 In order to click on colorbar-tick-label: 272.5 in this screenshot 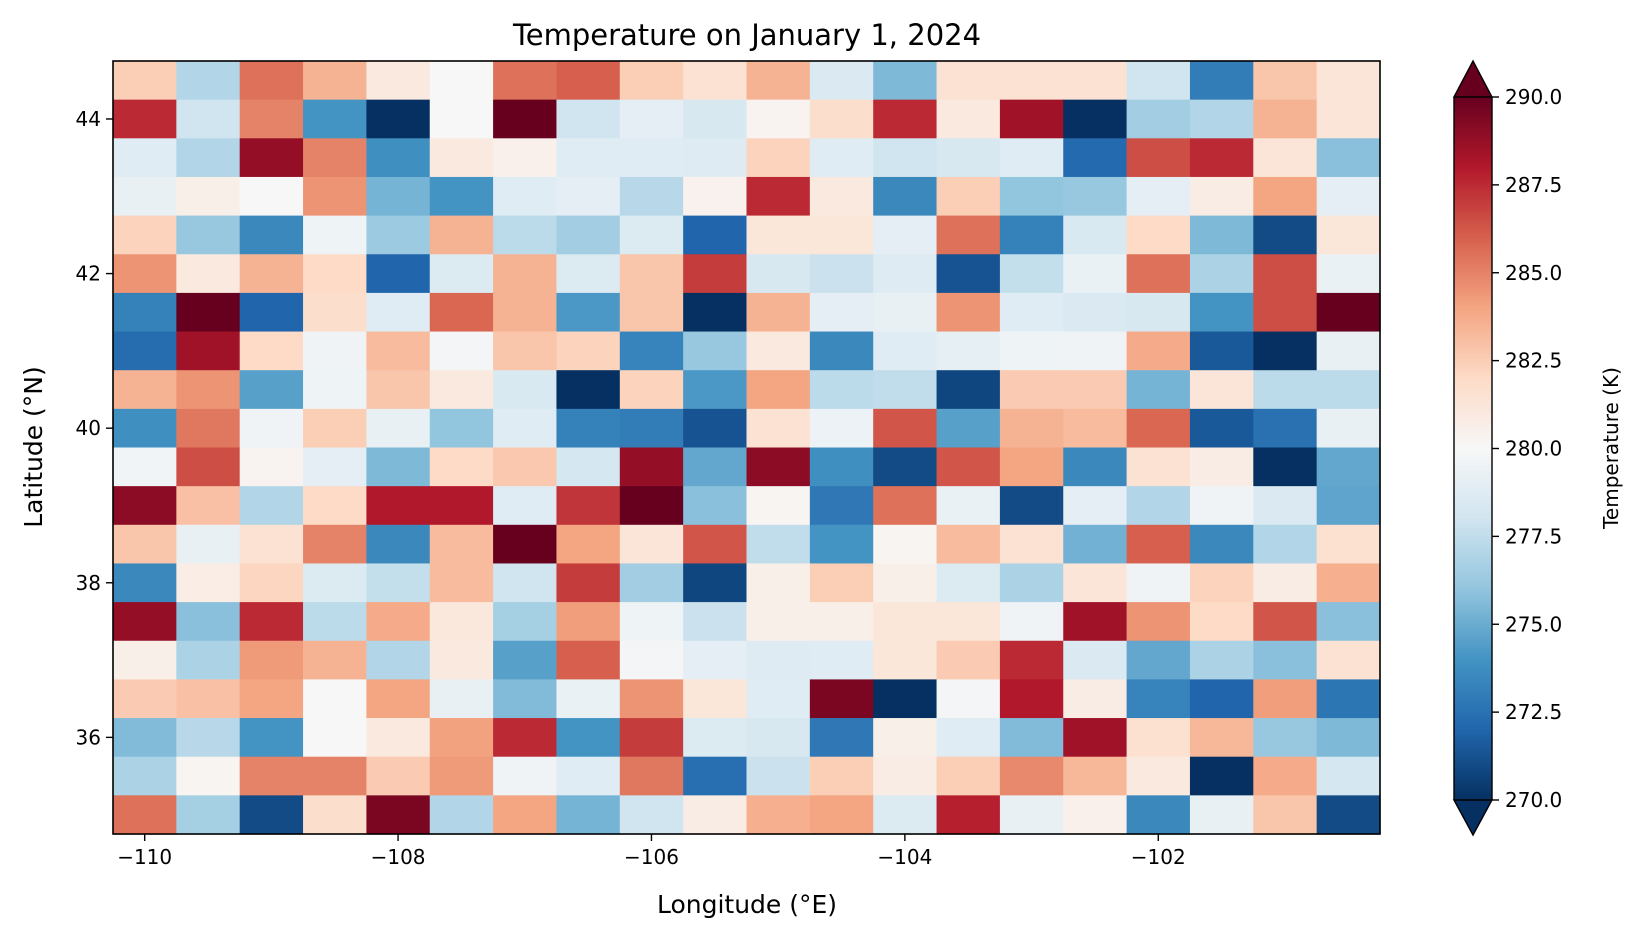, I will do `click(1533, 712)`.